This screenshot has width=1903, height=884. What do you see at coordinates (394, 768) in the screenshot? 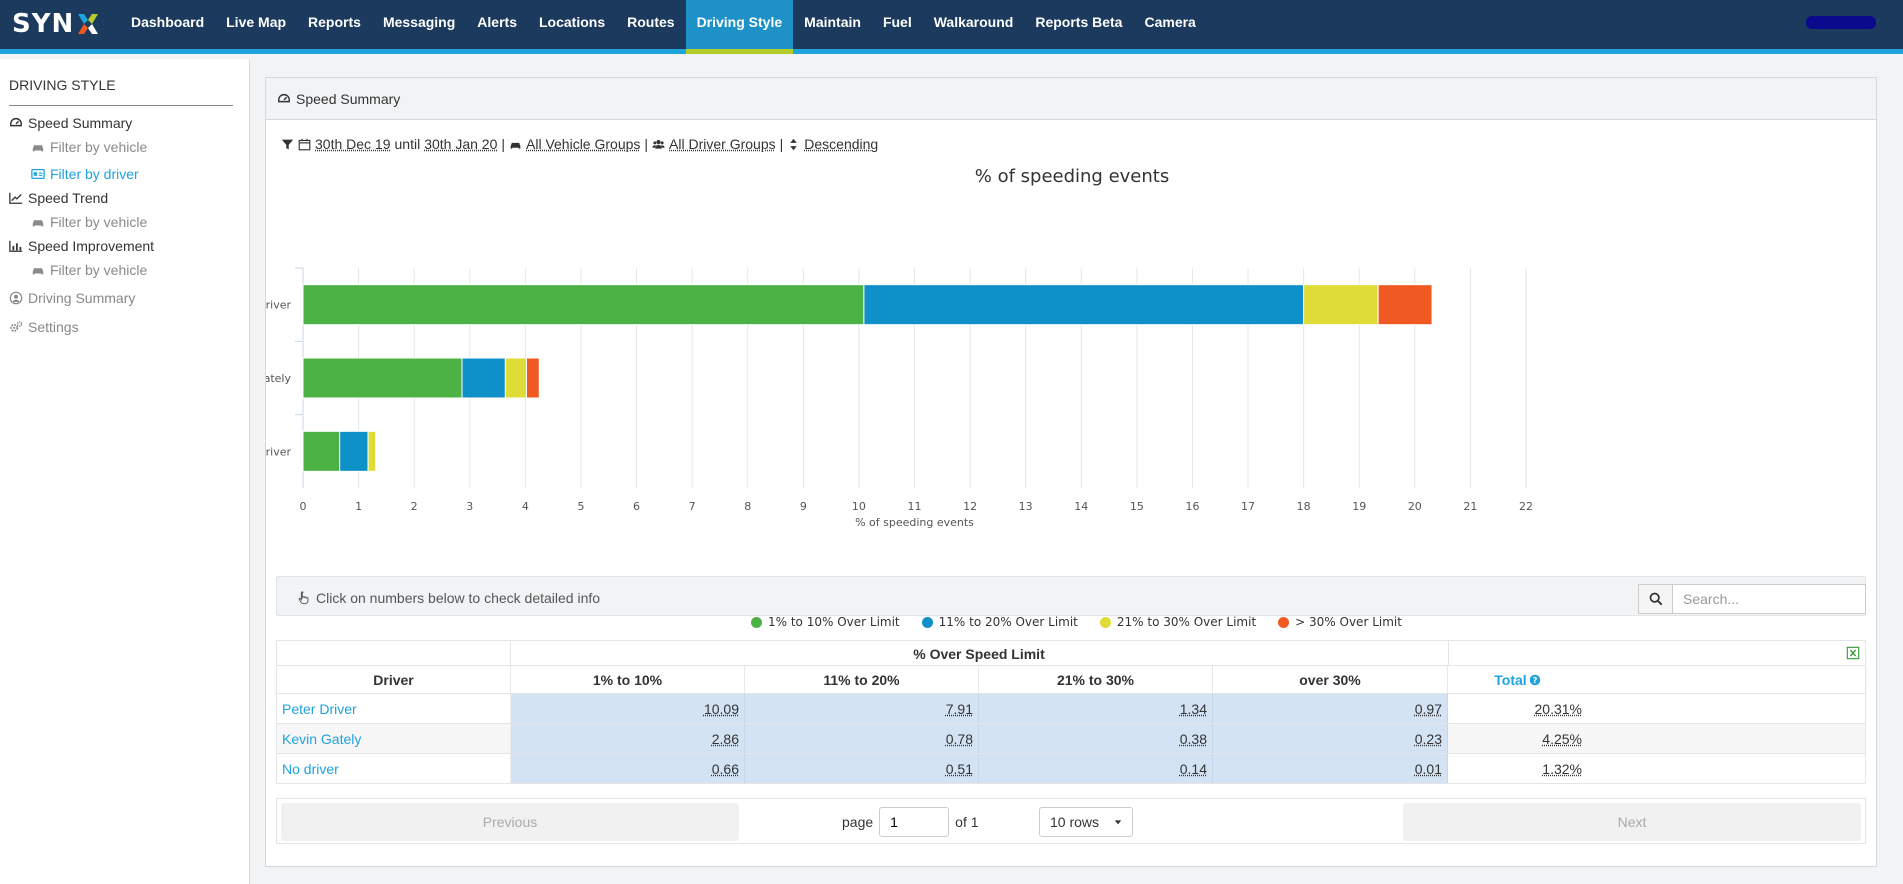
I see `driver-cell: No driver` at bounding box center [394, 768].